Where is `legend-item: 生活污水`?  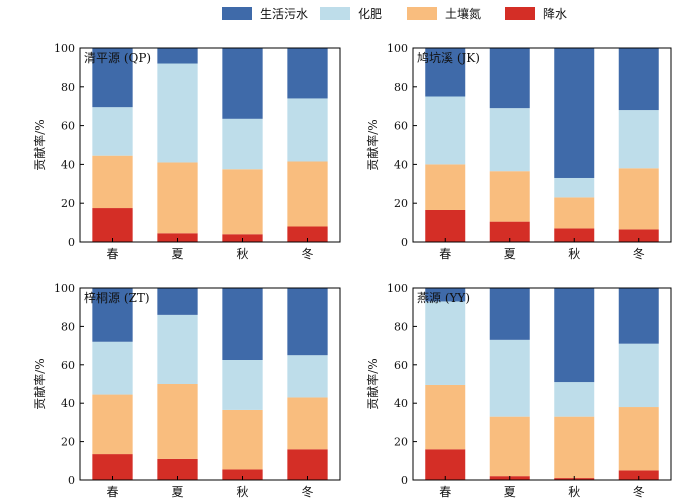 legend-item: 生活污水 is located at coordinates (265, 13).